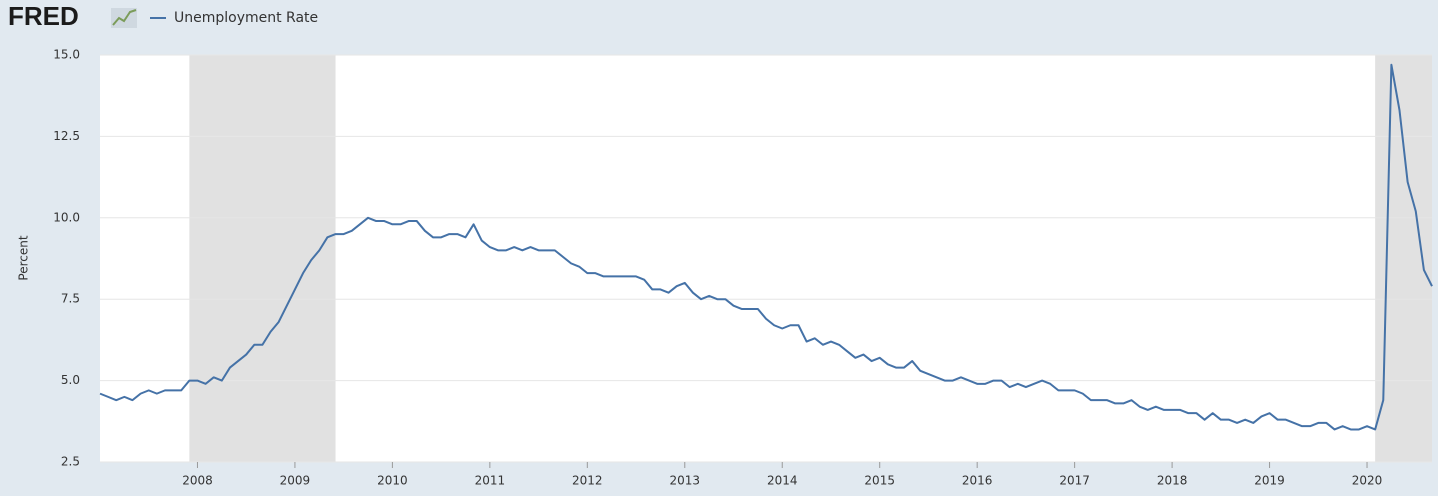 The height and width of the screenshot is (496, 1438). What do you see at coordinates (1269, 481) in the screenshot?
I see `x-tick-label: 2019` at bounding box center [1269, 481].